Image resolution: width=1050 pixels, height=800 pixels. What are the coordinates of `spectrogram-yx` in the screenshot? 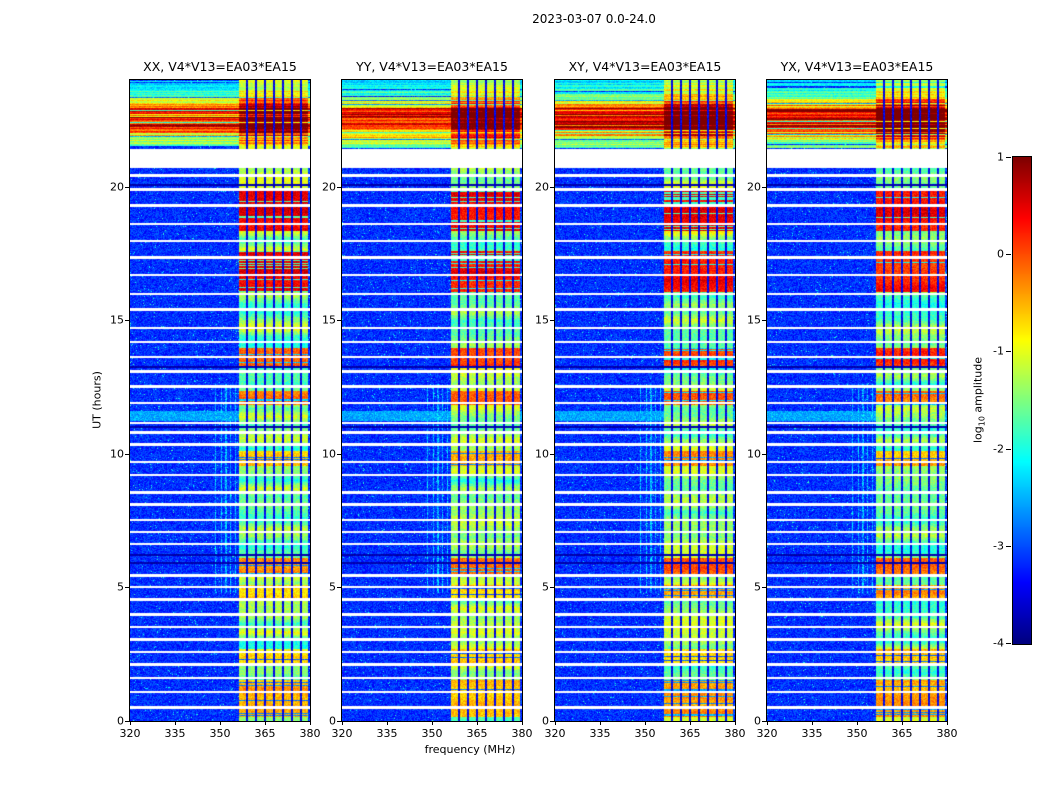 It's located at (857, 400).